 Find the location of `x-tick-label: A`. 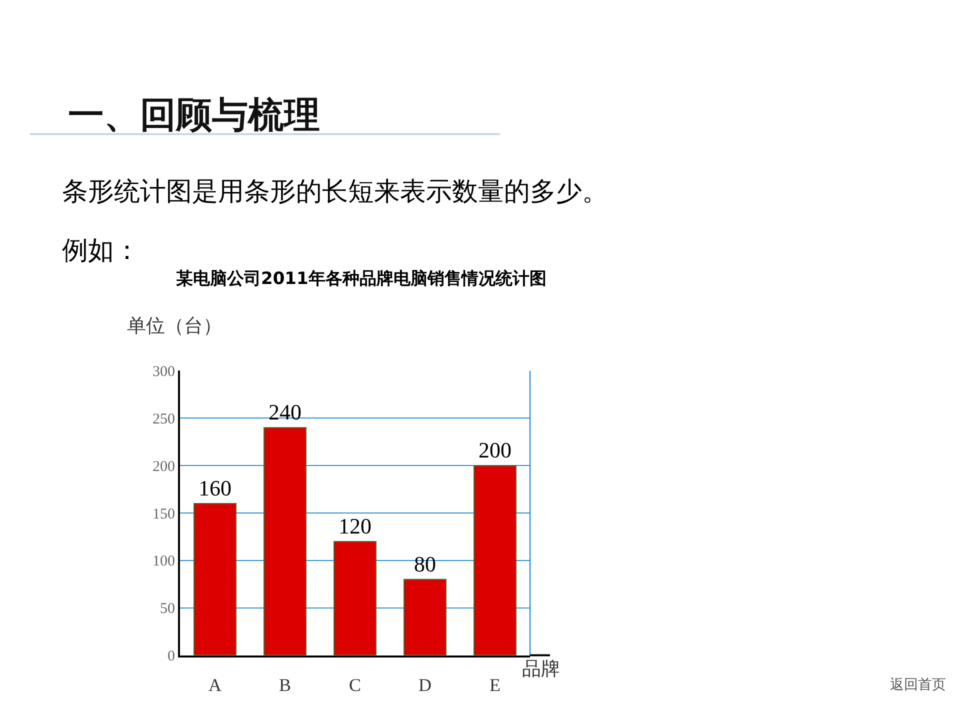

x-tick-label: A is located at coordinates (215, 684).